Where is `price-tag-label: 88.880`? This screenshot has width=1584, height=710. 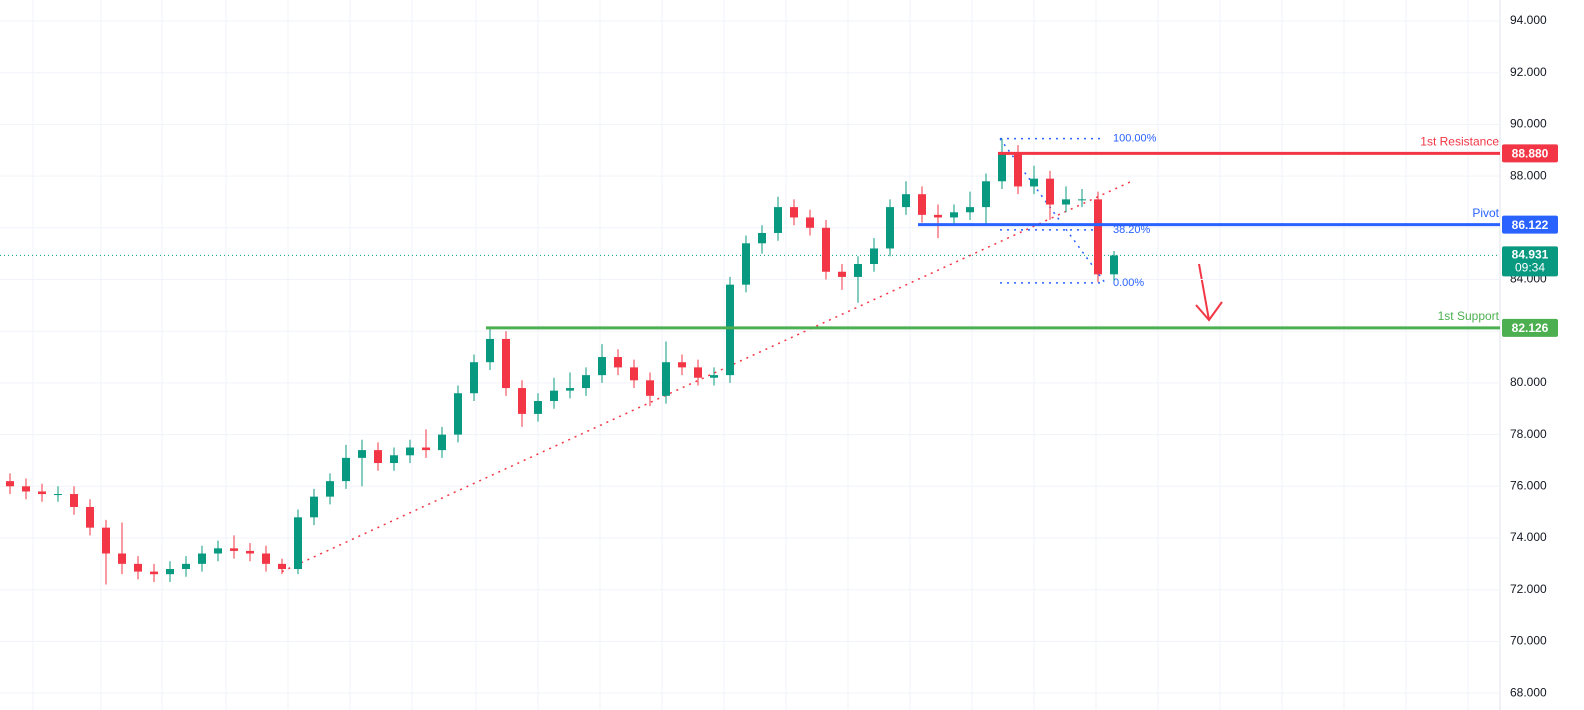 price-tag-label: 88.880 is located at coordinates (1530, 154).